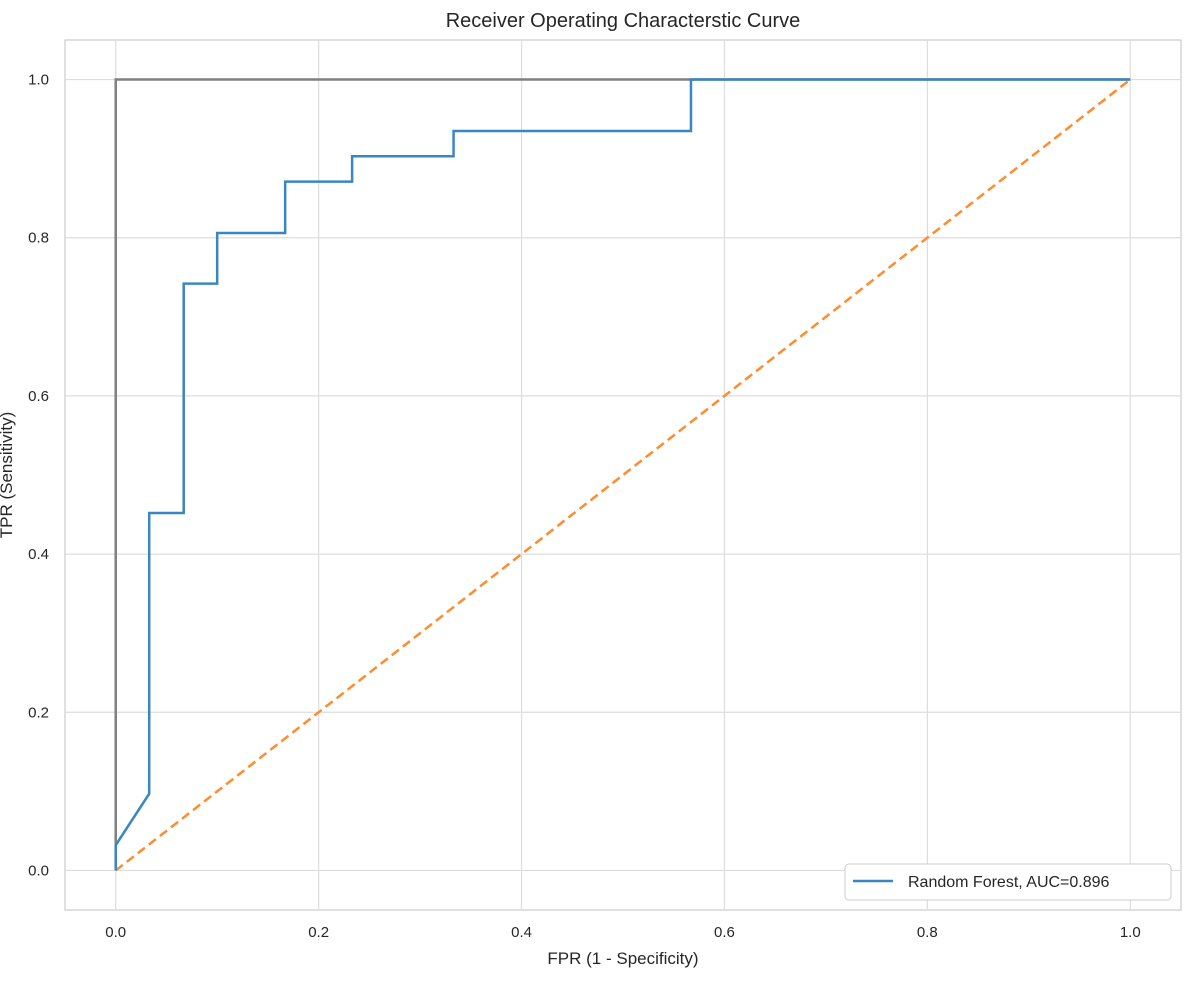 The height and width of the screenshot is (990, 1202). What do you see at coordinates (38, 712) in the screenshot?
I see `y-tick-label: 0.2` at bounding box center [38, 712].